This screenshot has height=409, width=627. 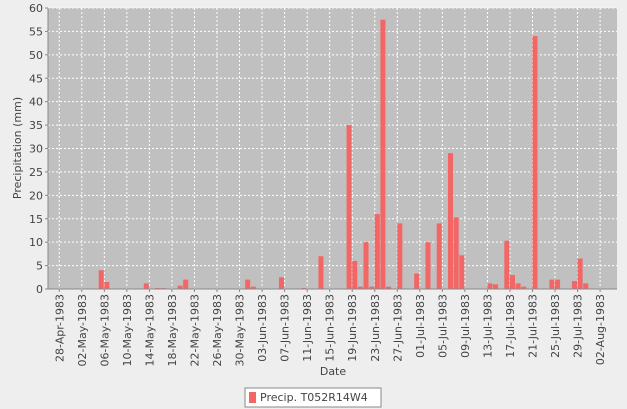 I want to click on x-tick-label: 27-Jun-1983, so click(x=397, y=328).